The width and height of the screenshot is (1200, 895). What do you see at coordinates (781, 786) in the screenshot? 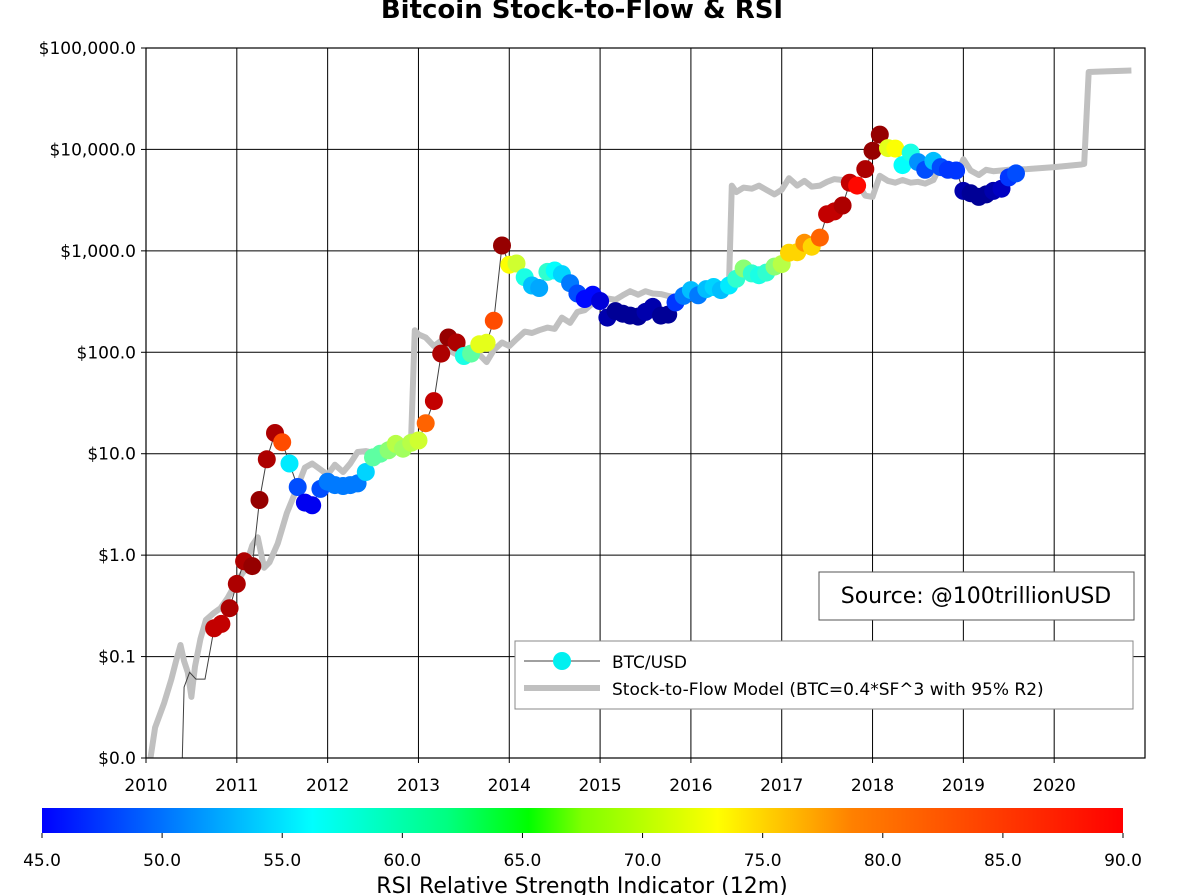
I see `x-tick-label: 2017` at bounding box center [781, 786].